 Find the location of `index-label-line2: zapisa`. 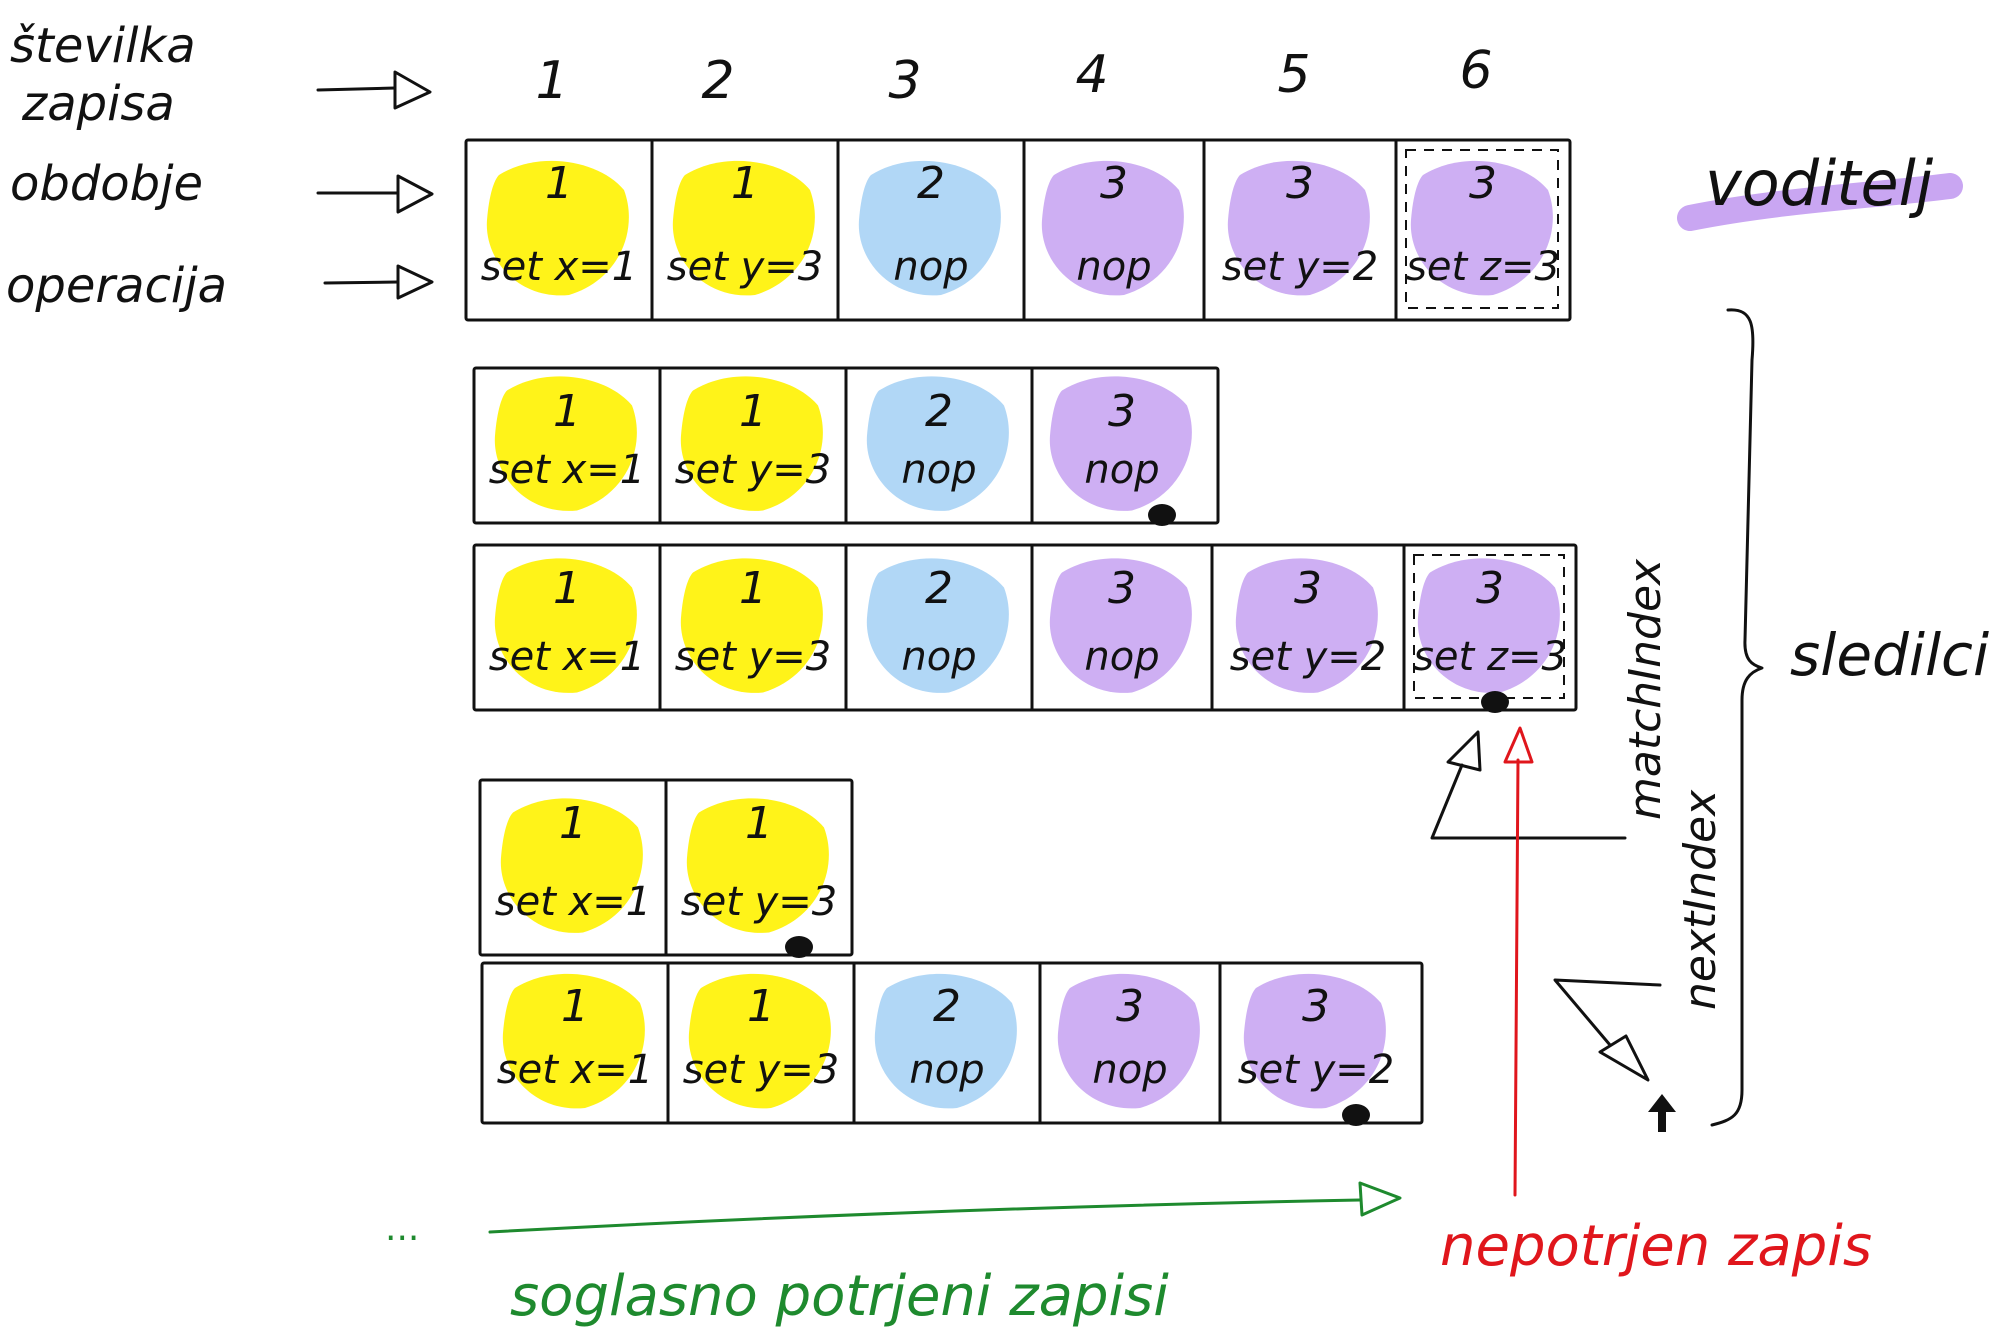

index-label-line2: zapisa is located at coordinates (98, 104).